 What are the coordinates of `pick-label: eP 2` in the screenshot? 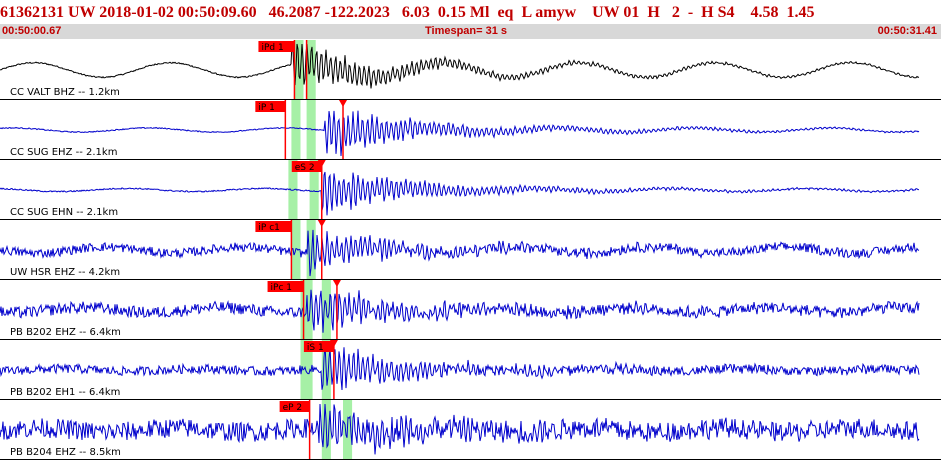 It's located at (293, 408).